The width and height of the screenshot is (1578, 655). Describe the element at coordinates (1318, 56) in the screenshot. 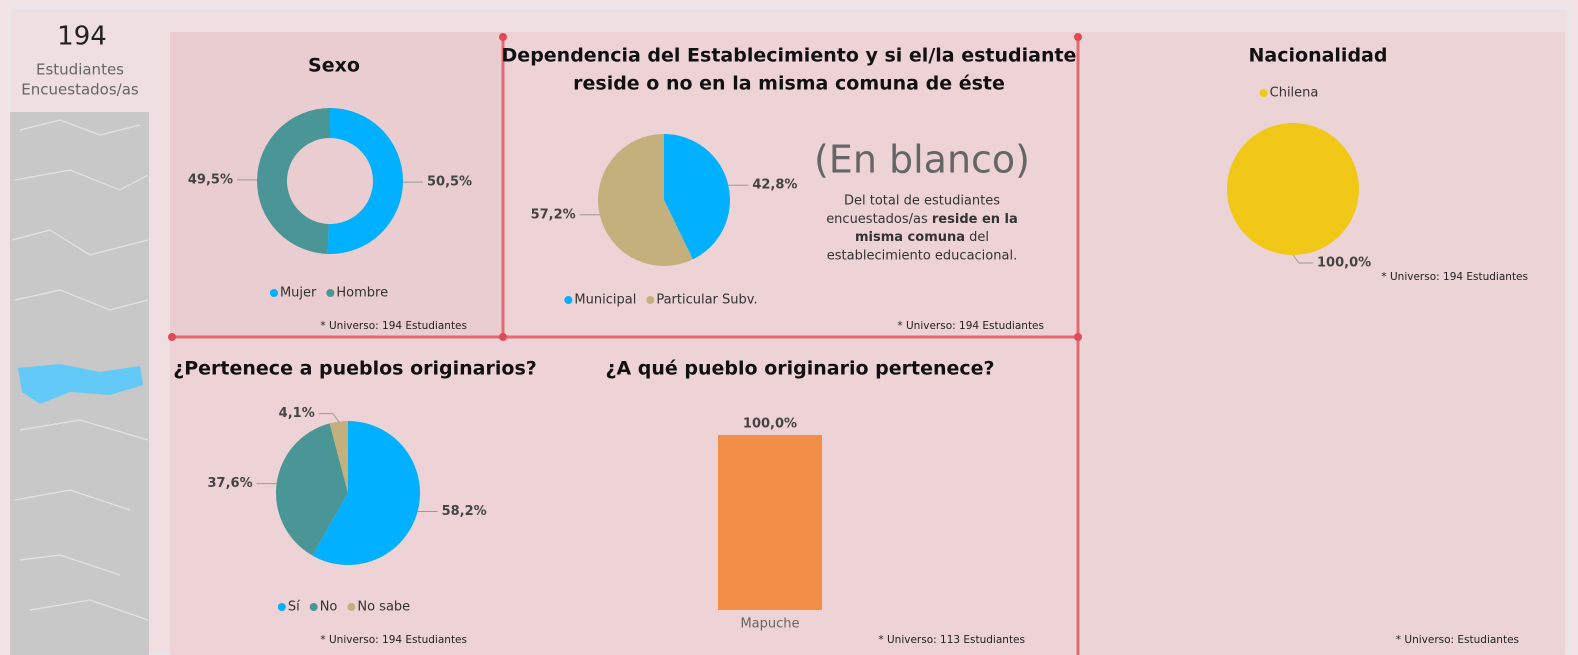

I see `chart-title: Nacionalidad` at that location.